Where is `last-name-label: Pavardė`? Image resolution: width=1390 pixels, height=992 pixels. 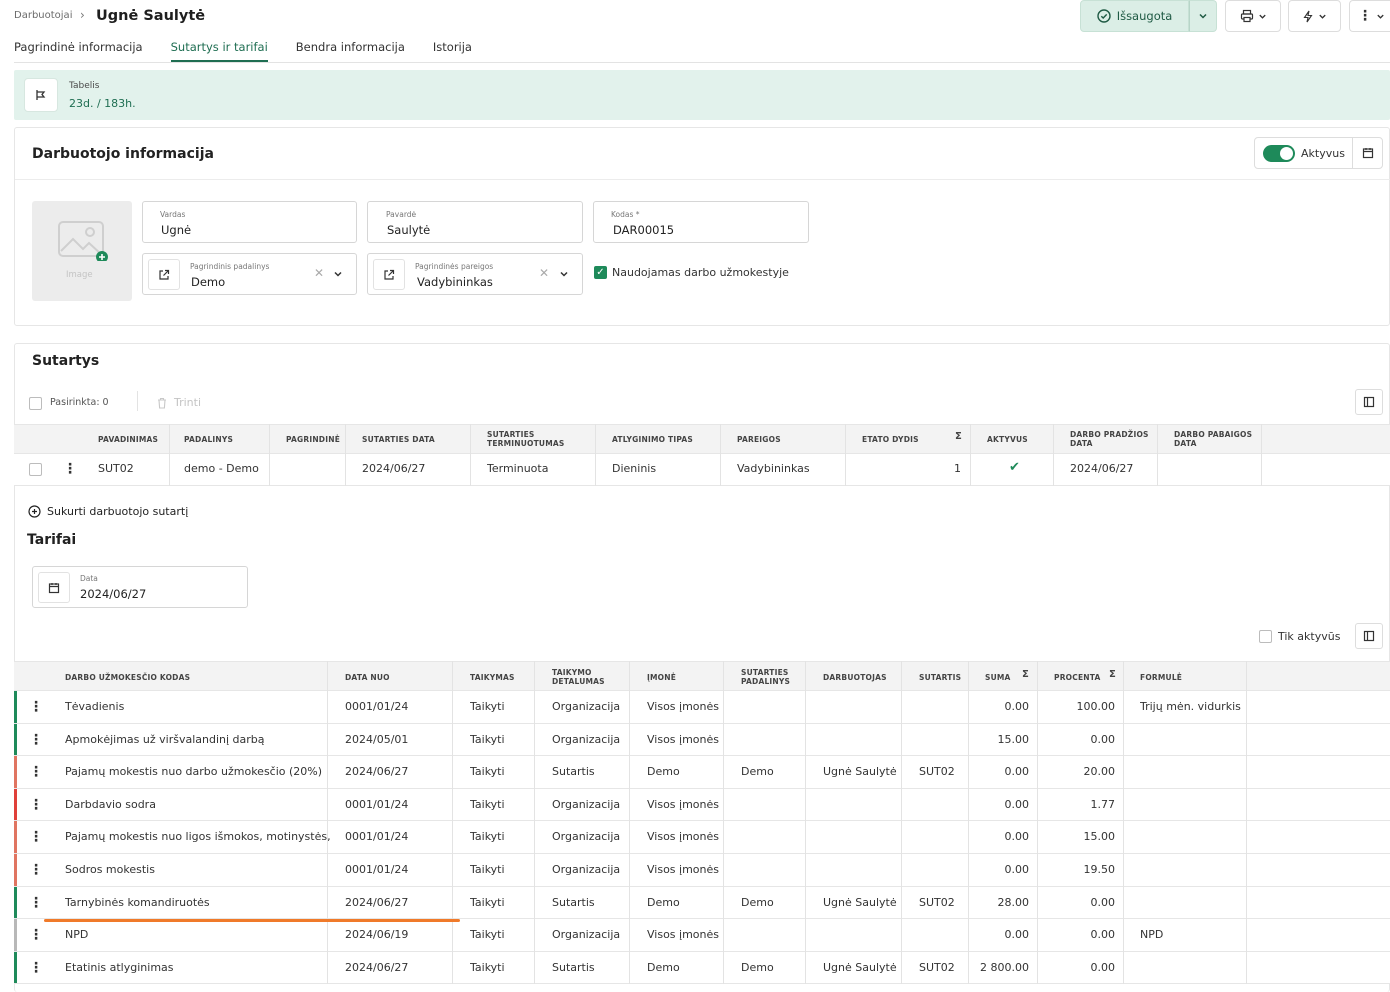 last-name-label: Pavardė is located at coordinates (401, 214).